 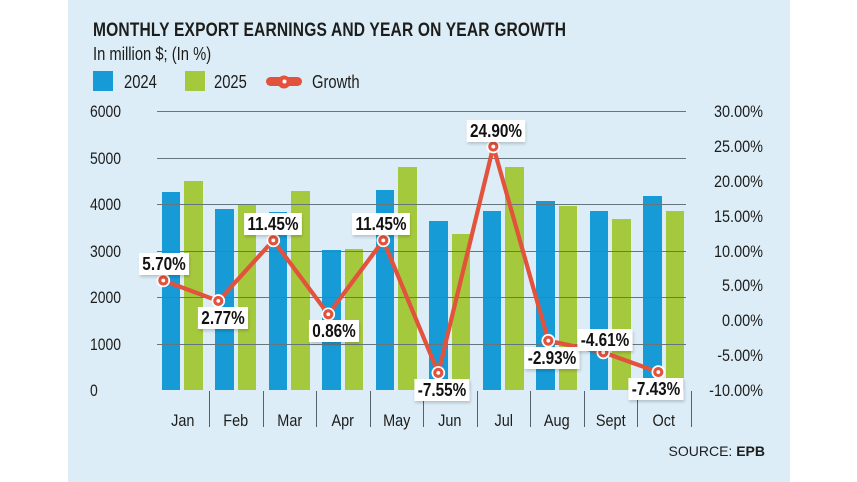 I want to click on bar-2024-Jun, so click(x=438, y=305).